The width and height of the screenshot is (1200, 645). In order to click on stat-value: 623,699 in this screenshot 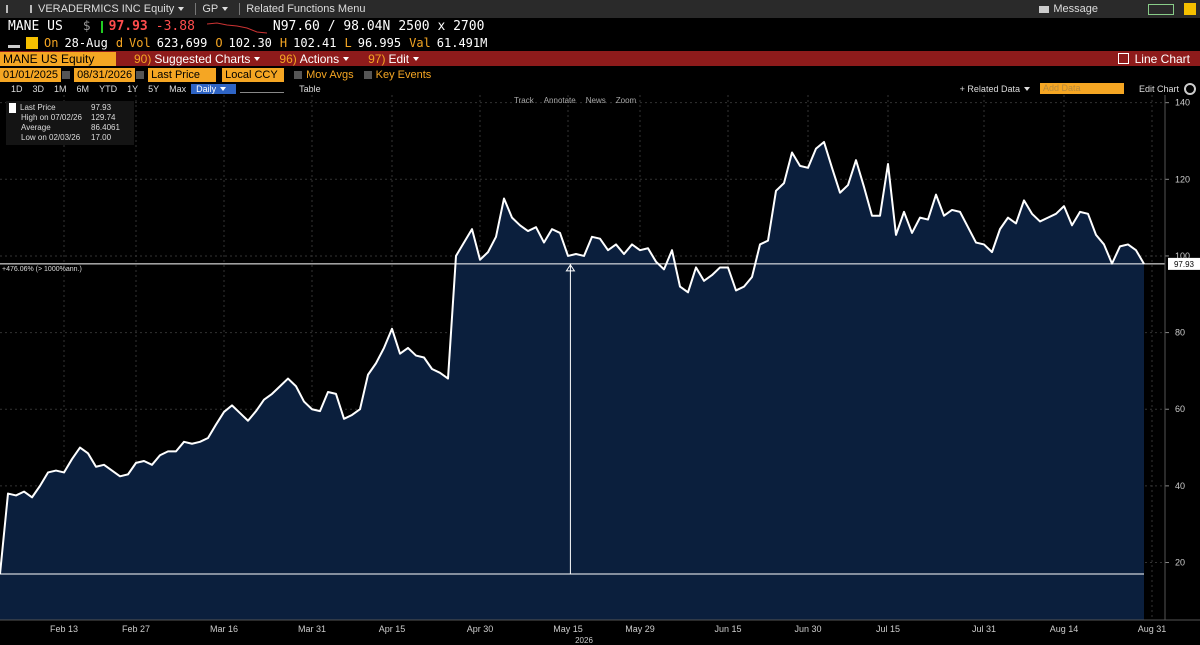, I will do `click(182, 43)`.